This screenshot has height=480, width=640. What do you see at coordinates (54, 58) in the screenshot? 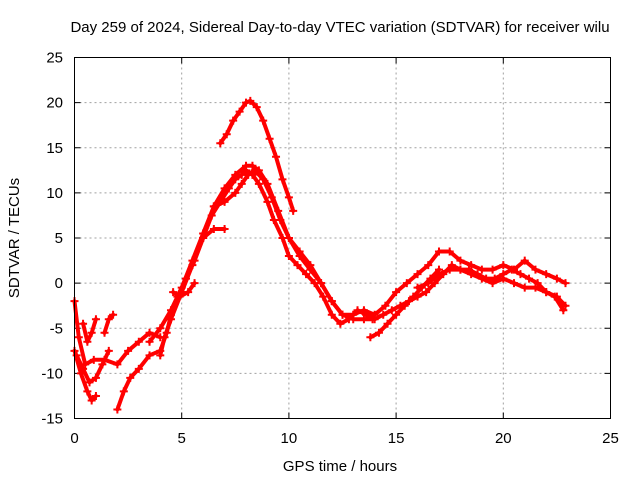
I see `y-tick-label: 25` at bounding box center [54, 58].